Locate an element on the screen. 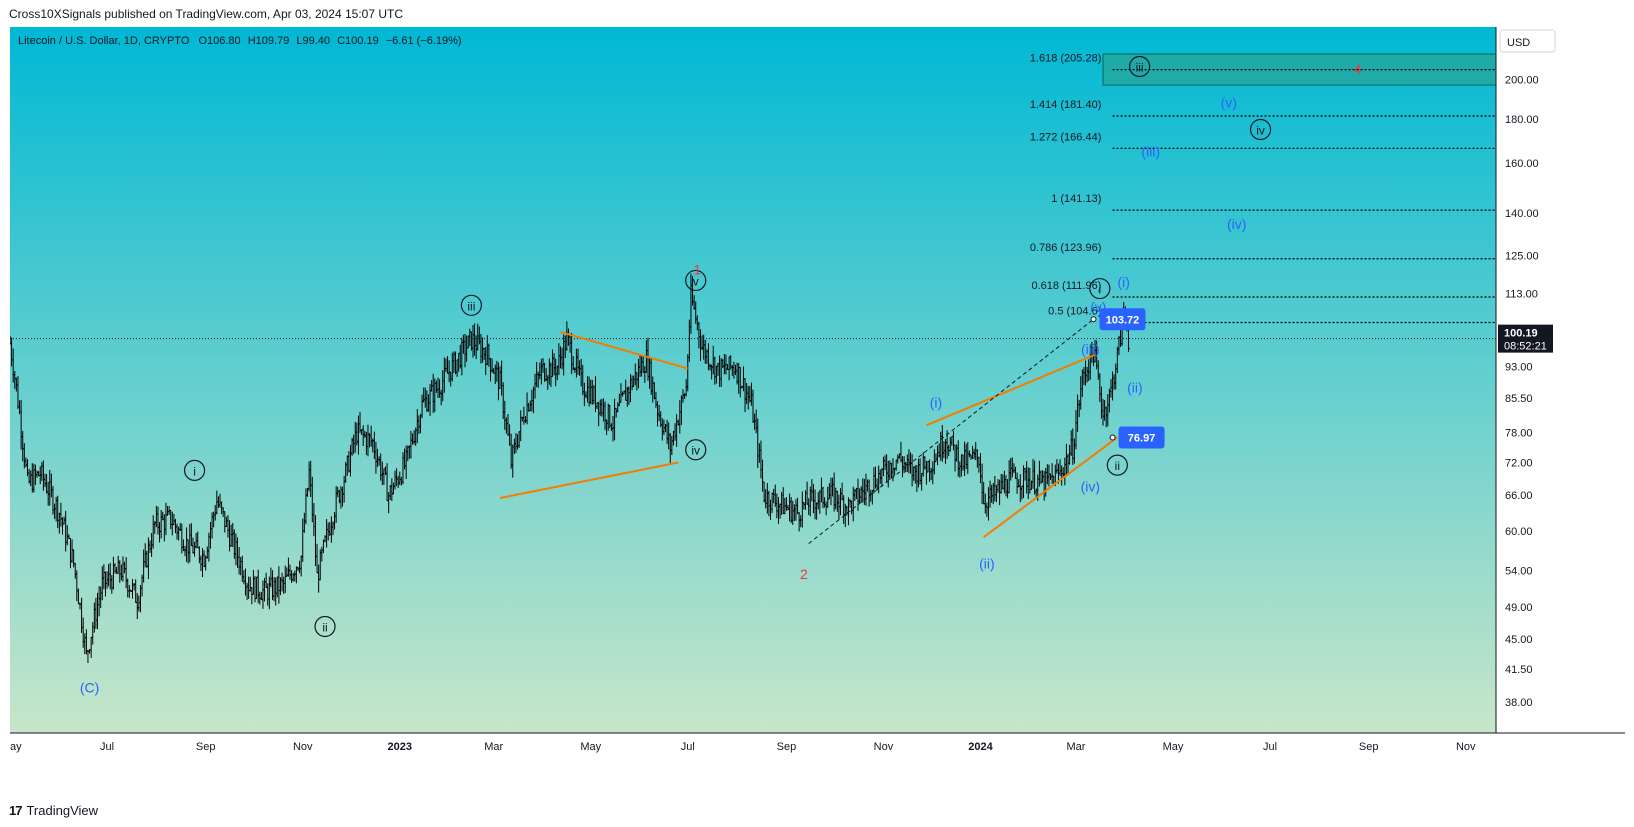 Image resolution: width=1634 pixels, height=827 pixels. price-label: 76.97 is located at coordinates (1137, 437).